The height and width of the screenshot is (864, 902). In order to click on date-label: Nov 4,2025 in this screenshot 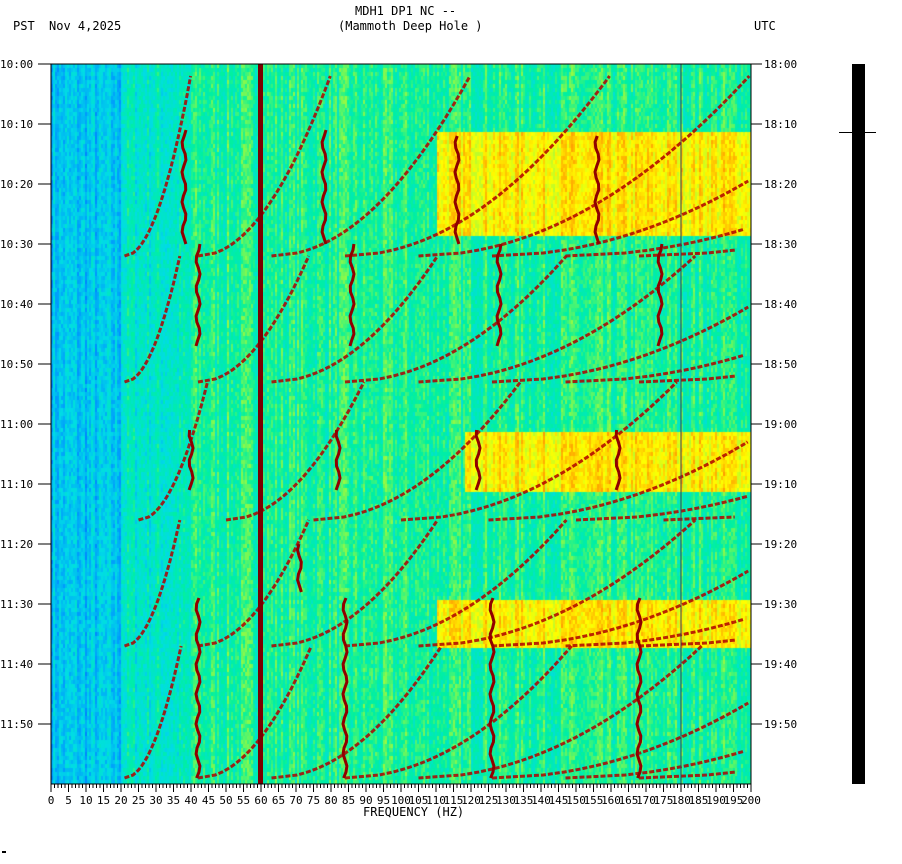, I will do `click(85, 26)`.